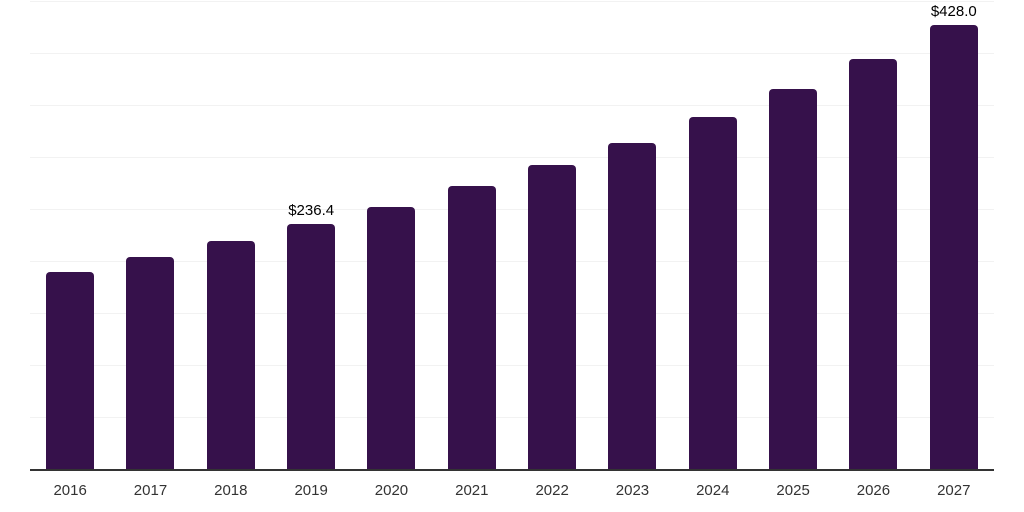  I want to click on x-axis-label-2021: 2021, so click(472, 490).